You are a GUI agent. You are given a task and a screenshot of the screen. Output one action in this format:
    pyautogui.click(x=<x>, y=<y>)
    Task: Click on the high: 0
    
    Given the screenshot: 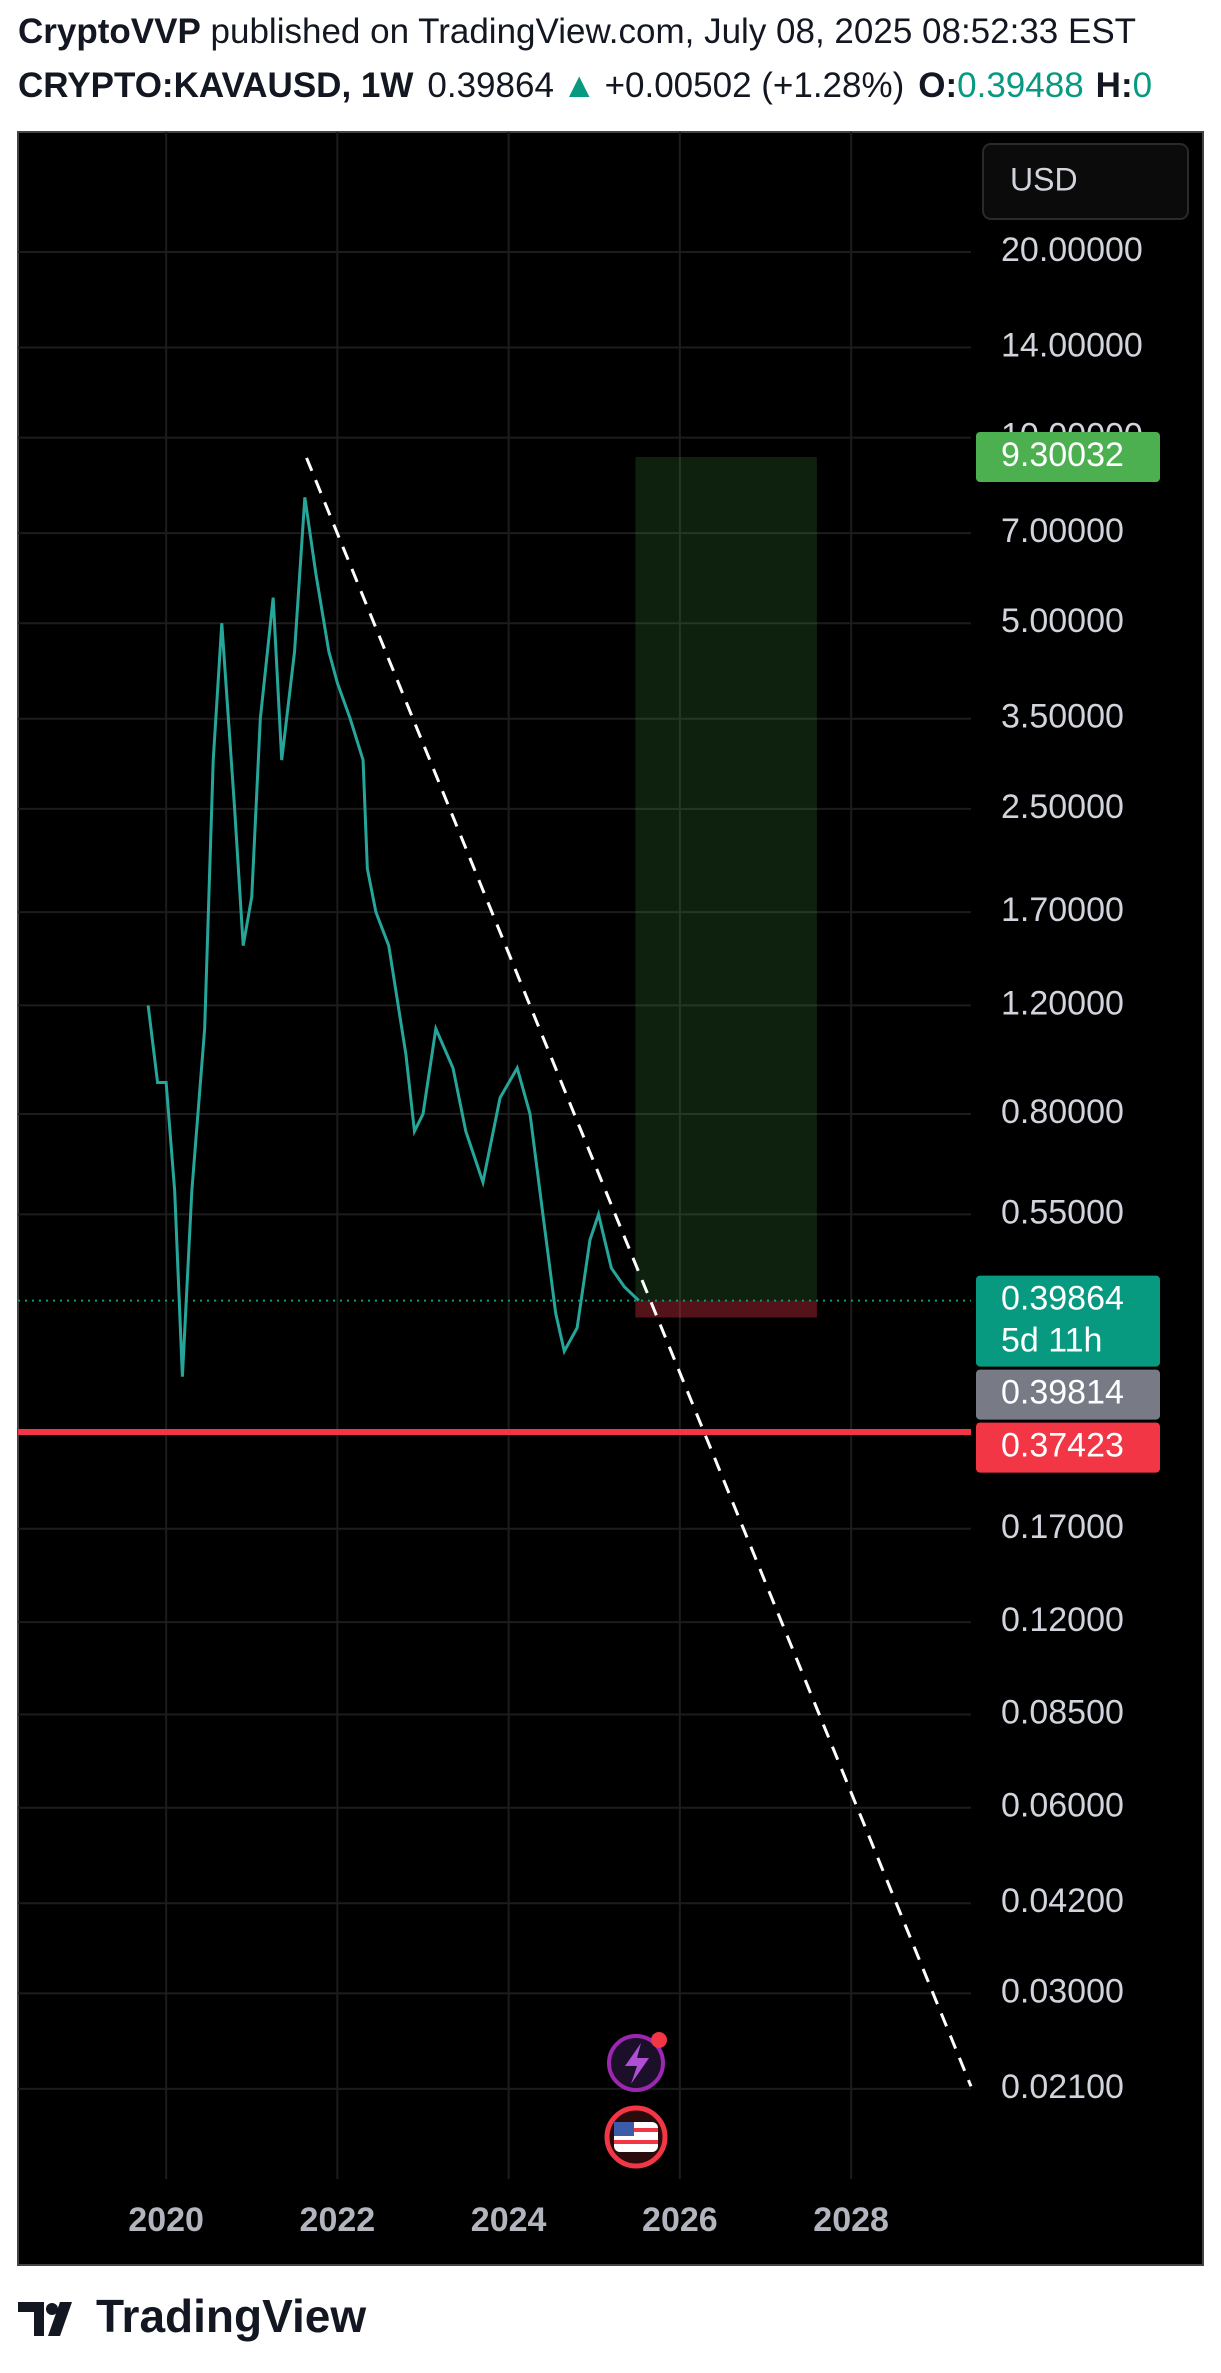 What is the action you would take?
    pyautogui.click(x=1142, y=85)
    